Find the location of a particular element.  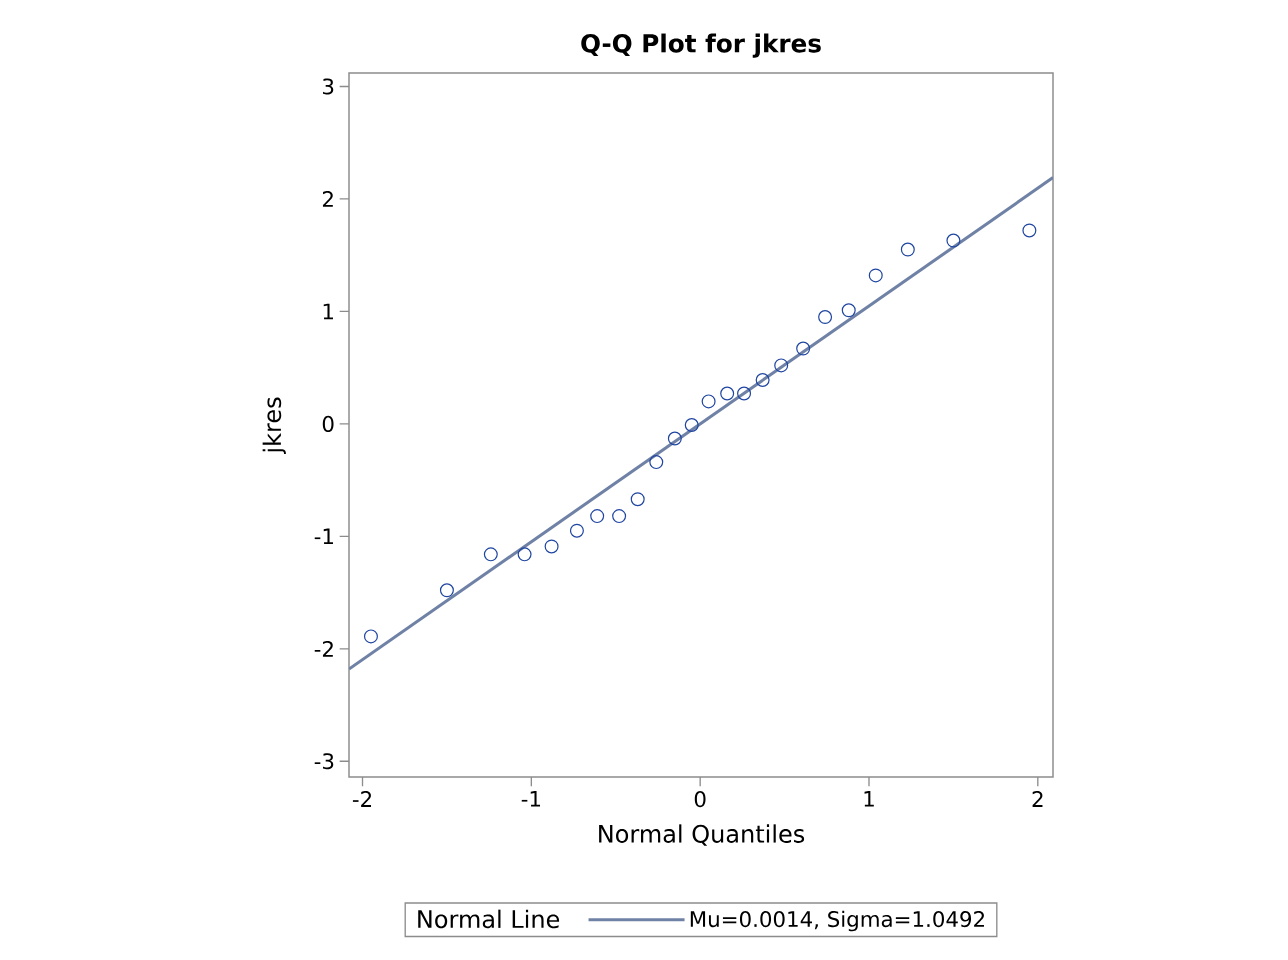

x-tick-label: -2 is located at coordinates (362, 799).